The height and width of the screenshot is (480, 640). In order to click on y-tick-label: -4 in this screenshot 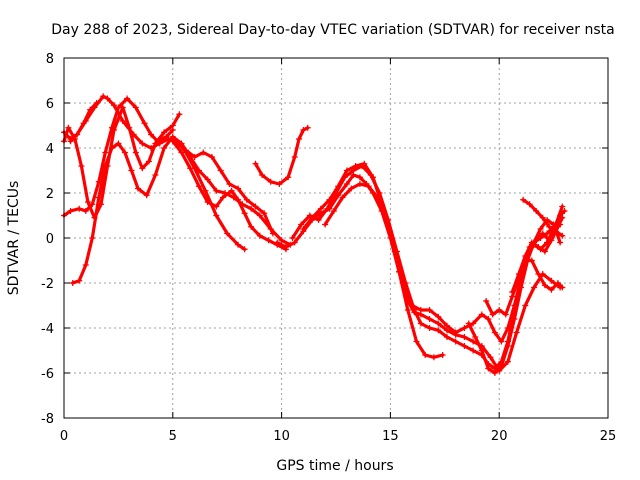, I will do `click(47, 329)`.